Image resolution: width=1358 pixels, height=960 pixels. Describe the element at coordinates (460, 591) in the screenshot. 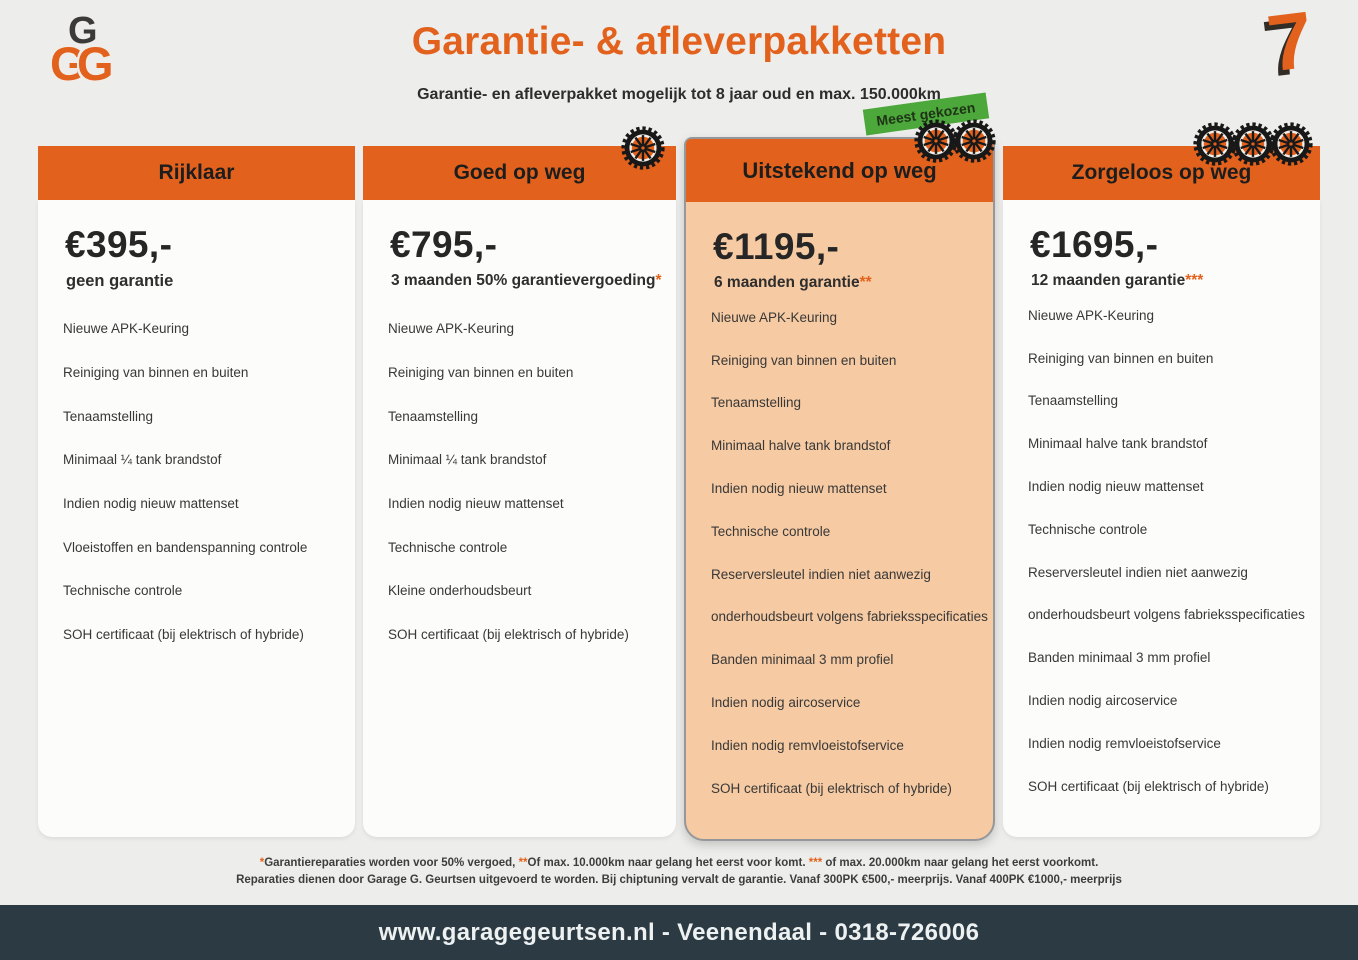

I see `feature-item: Kleine onderhoudsbeurt` at that location.